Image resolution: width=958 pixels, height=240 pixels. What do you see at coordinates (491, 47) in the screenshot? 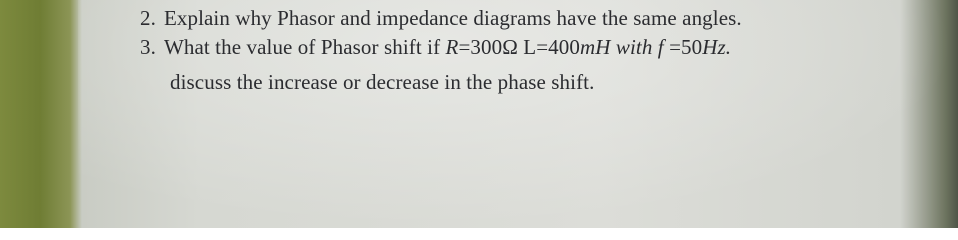
I see `text-segment: =300Ω` at bounding box center [491, 47].